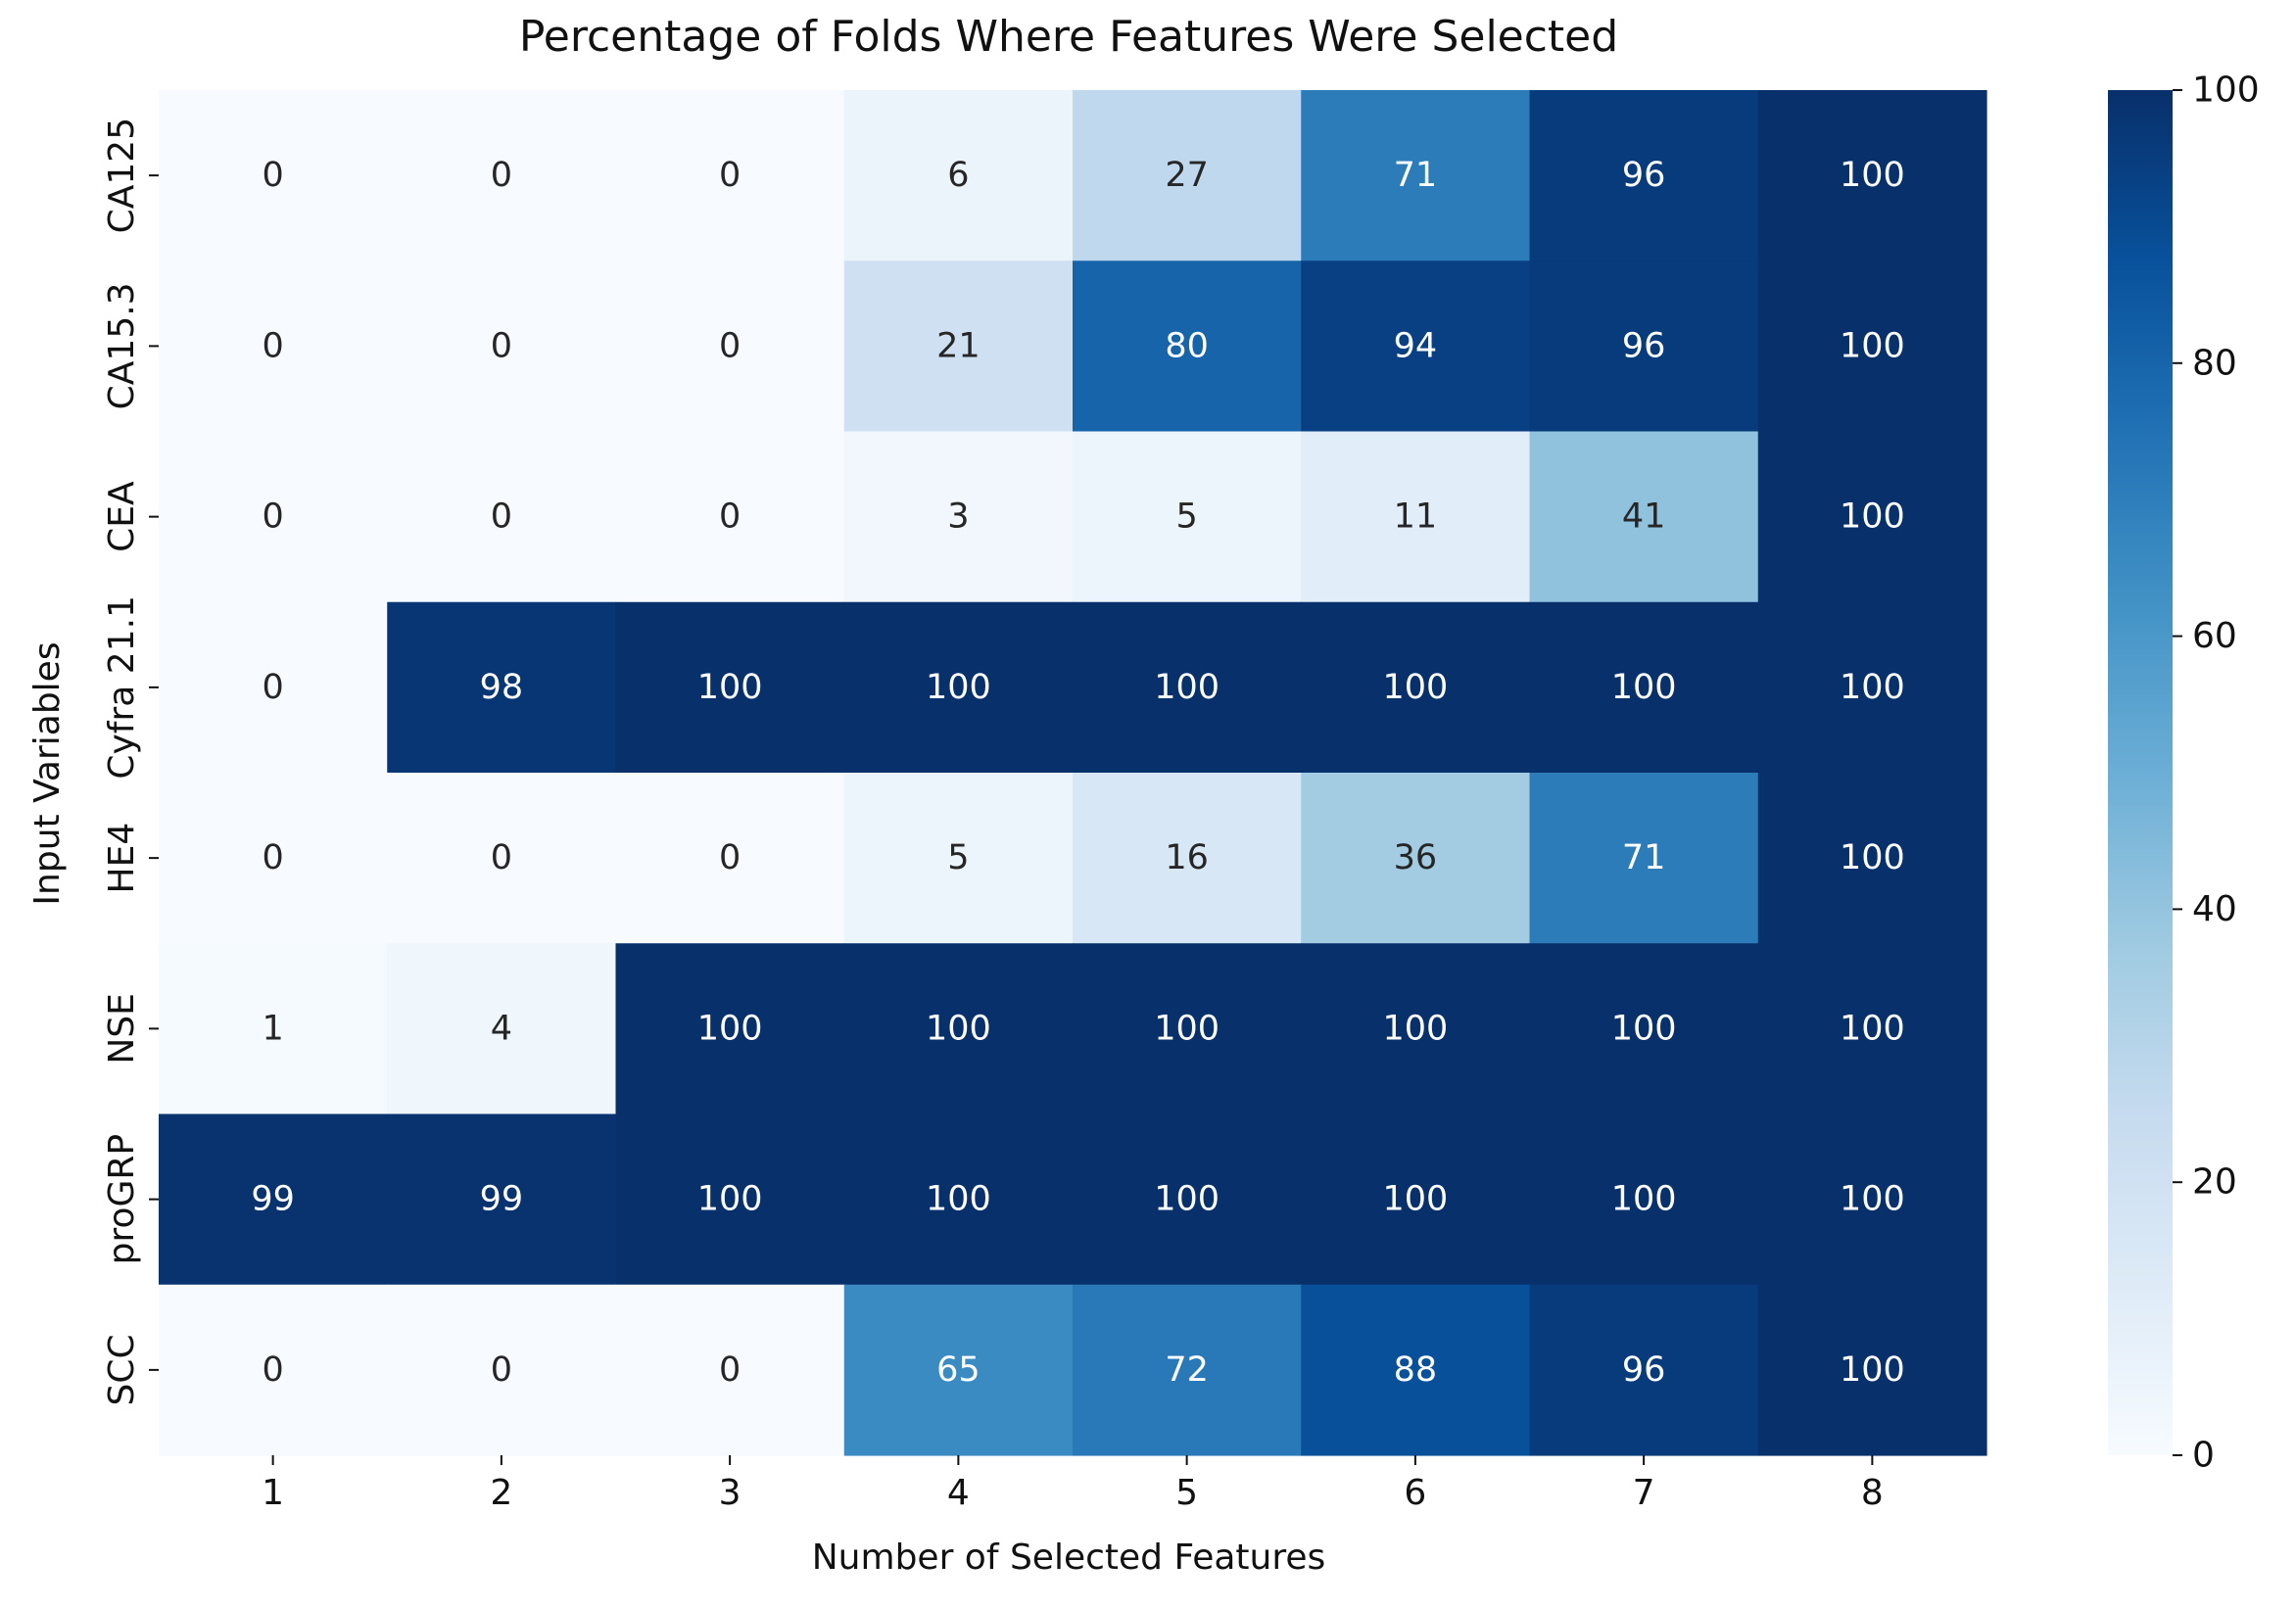  What do you see at coordinates (122, 1200) in the screenshot?
I see `y-tick-label: proGRP` at bounding box center [122, 1200].